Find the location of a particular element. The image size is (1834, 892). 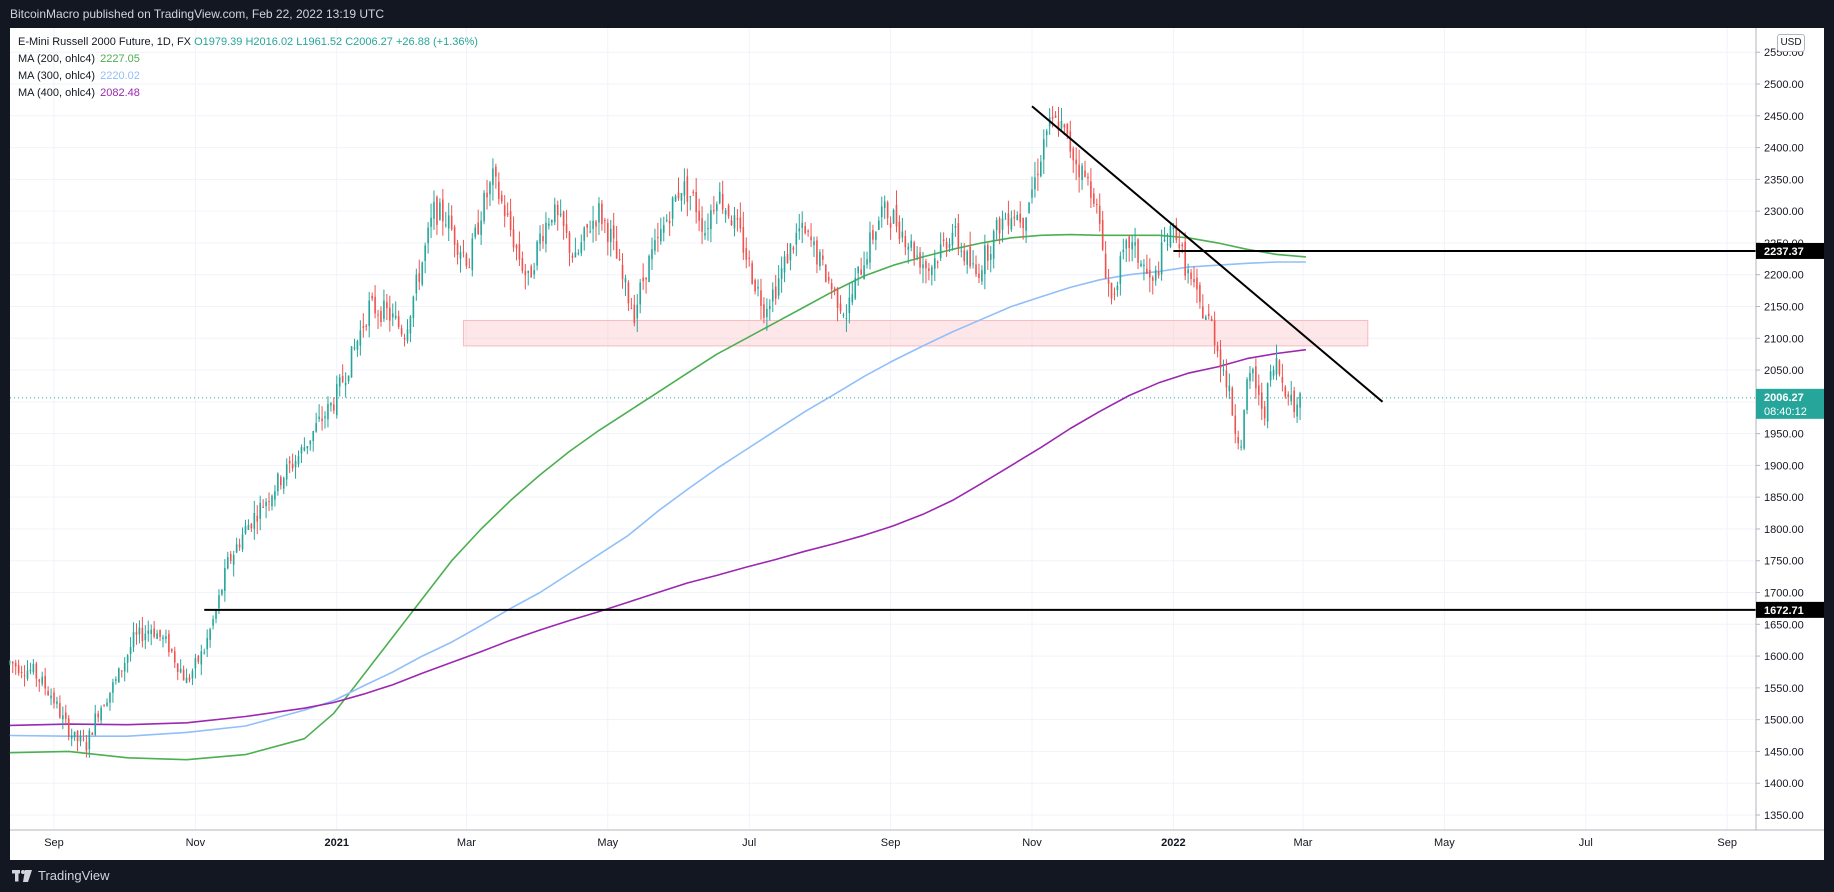

ohlc-close: C2006.27 is located at coordinates (369, 42).